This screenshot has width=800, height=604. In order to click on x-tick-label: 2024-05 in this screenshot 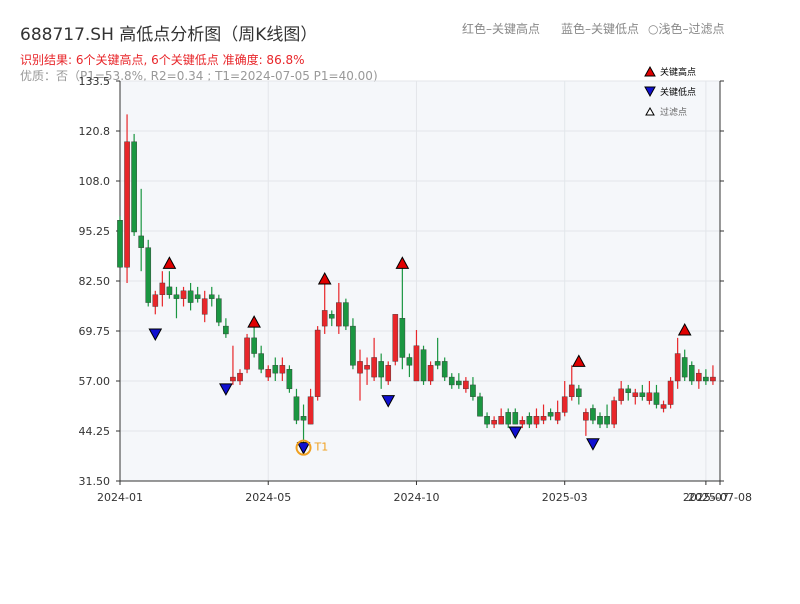, I will do `click(268, 497)`.